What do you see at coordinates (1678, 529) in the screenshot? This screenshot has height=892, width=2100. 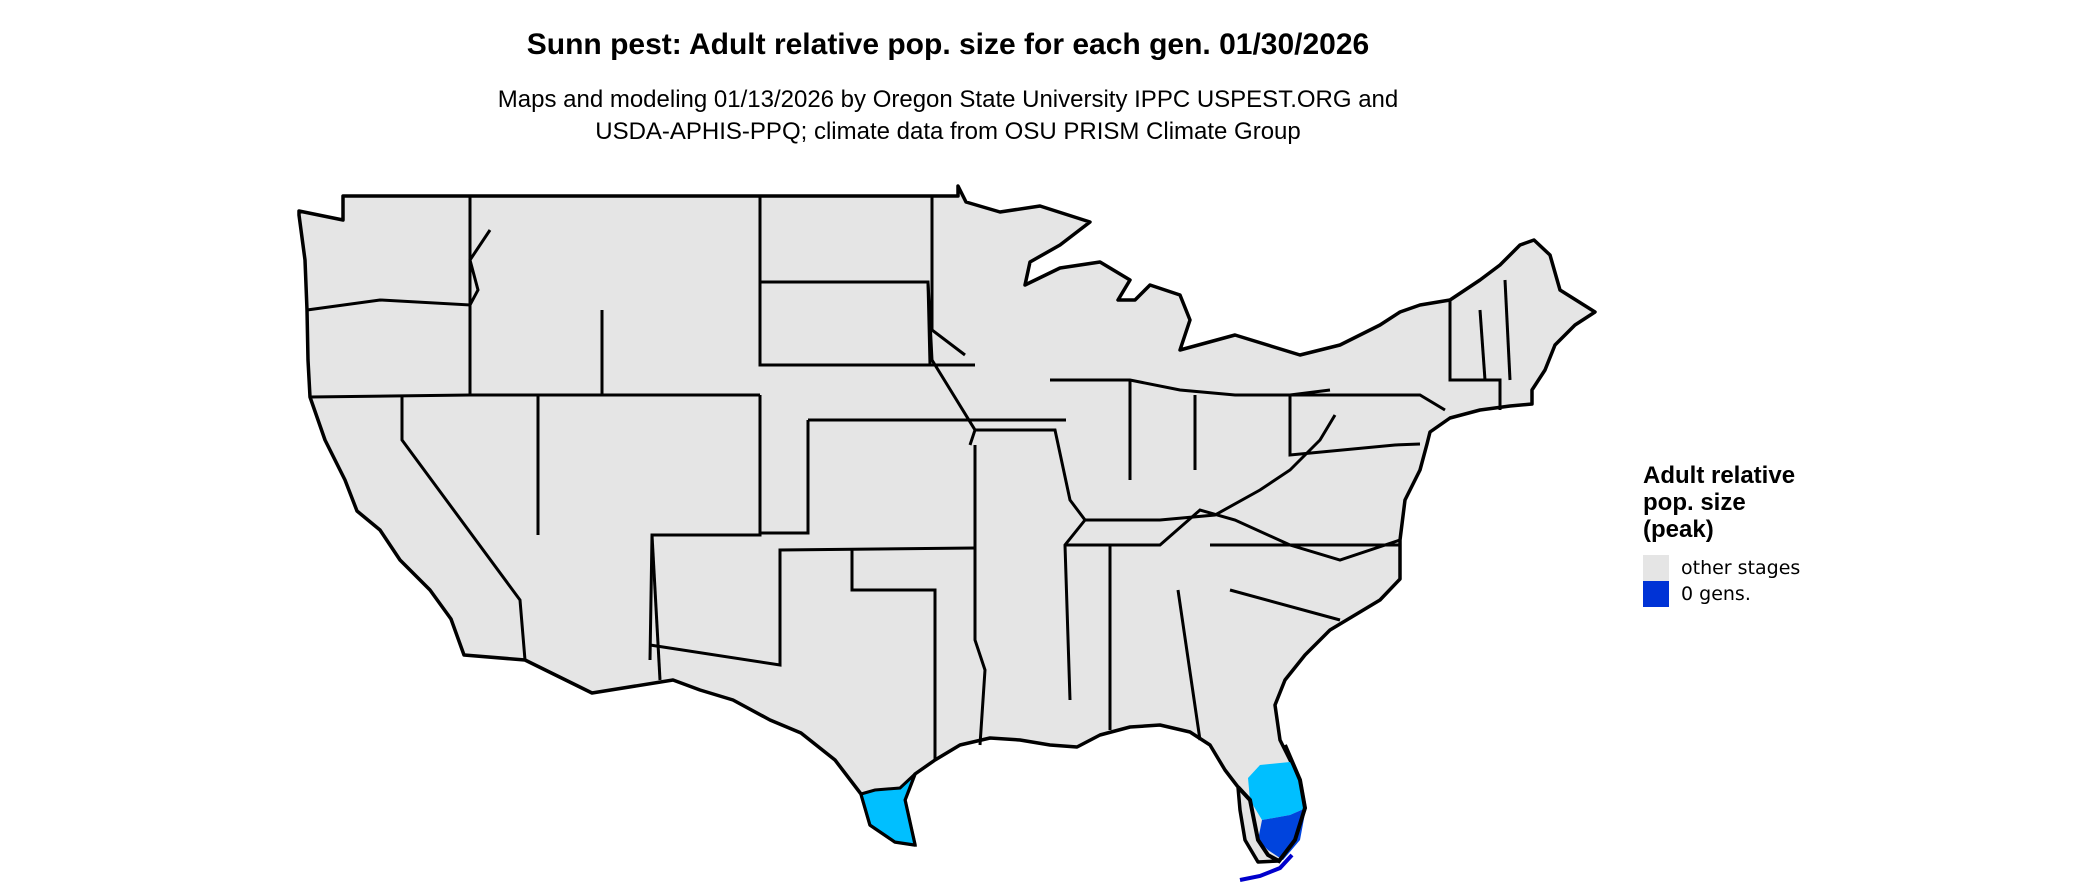 I see `legend-title-line: (peak)` at bounding box center [1678, 529].